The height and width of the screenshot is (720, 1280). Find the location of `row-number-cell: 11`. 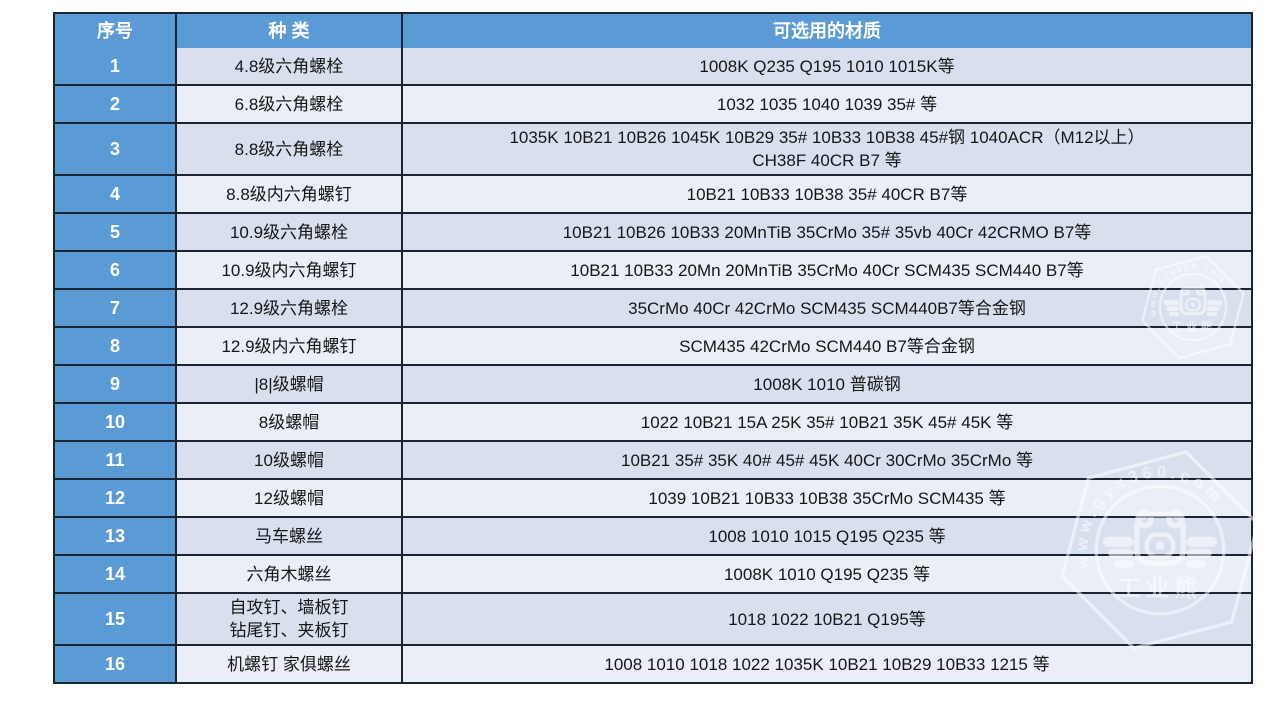

row-number-cell: 11 is located at coordinates (115, 460).